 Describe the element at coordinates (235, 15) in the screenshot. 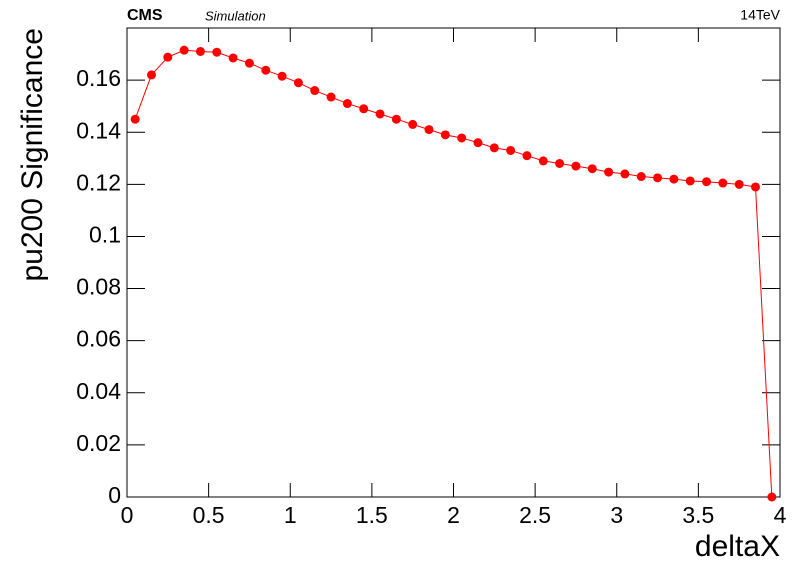

I see `subtitle: Simulation` at that location.